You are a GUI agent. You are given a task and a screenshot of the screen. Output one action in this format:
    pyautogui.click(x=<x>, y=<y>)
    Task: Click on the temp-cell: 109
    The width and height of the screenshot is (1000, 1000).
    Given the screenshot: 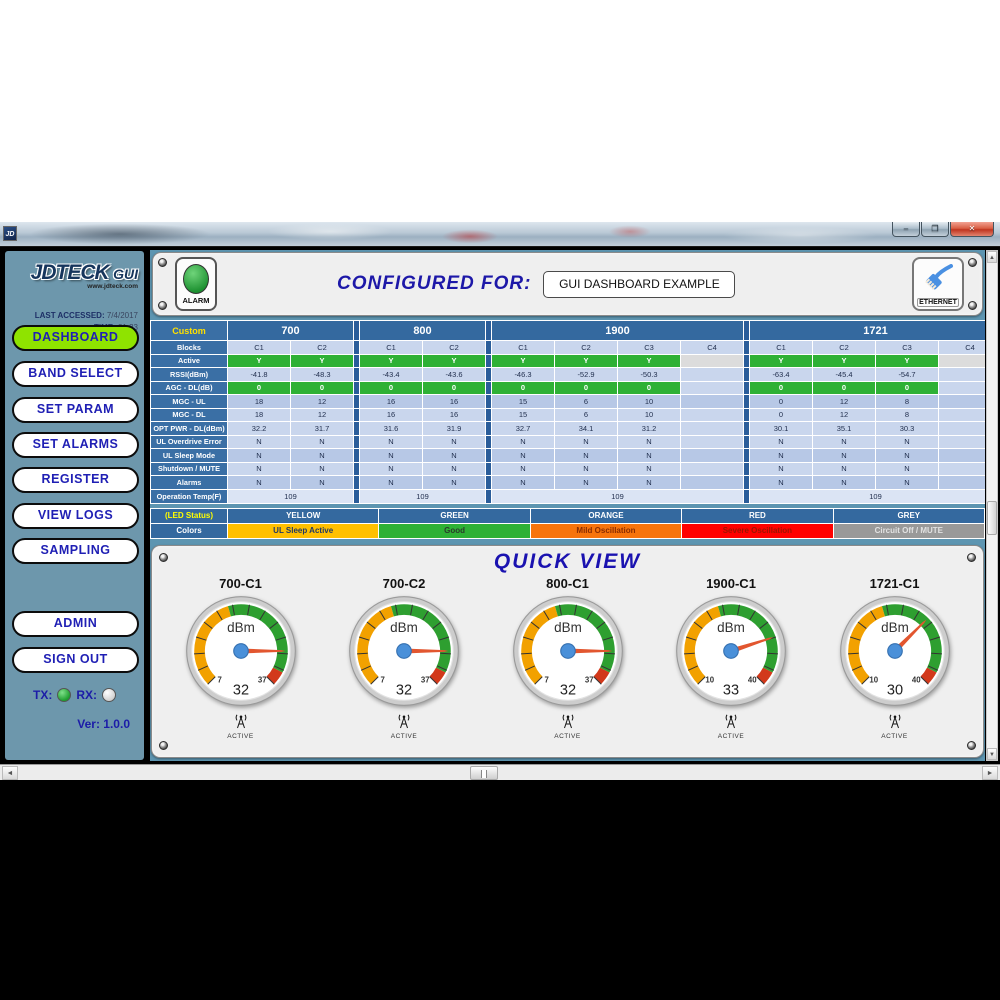 What is the action you would take?
    pyautogui.click(x=290, y=496)
    